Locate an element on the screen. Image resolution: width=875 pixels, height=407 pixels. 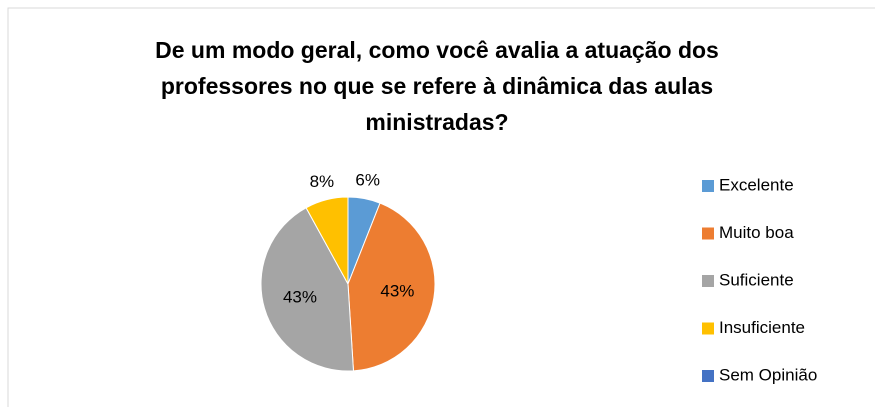
data-label: 6% is located at coordinates (367, 179).